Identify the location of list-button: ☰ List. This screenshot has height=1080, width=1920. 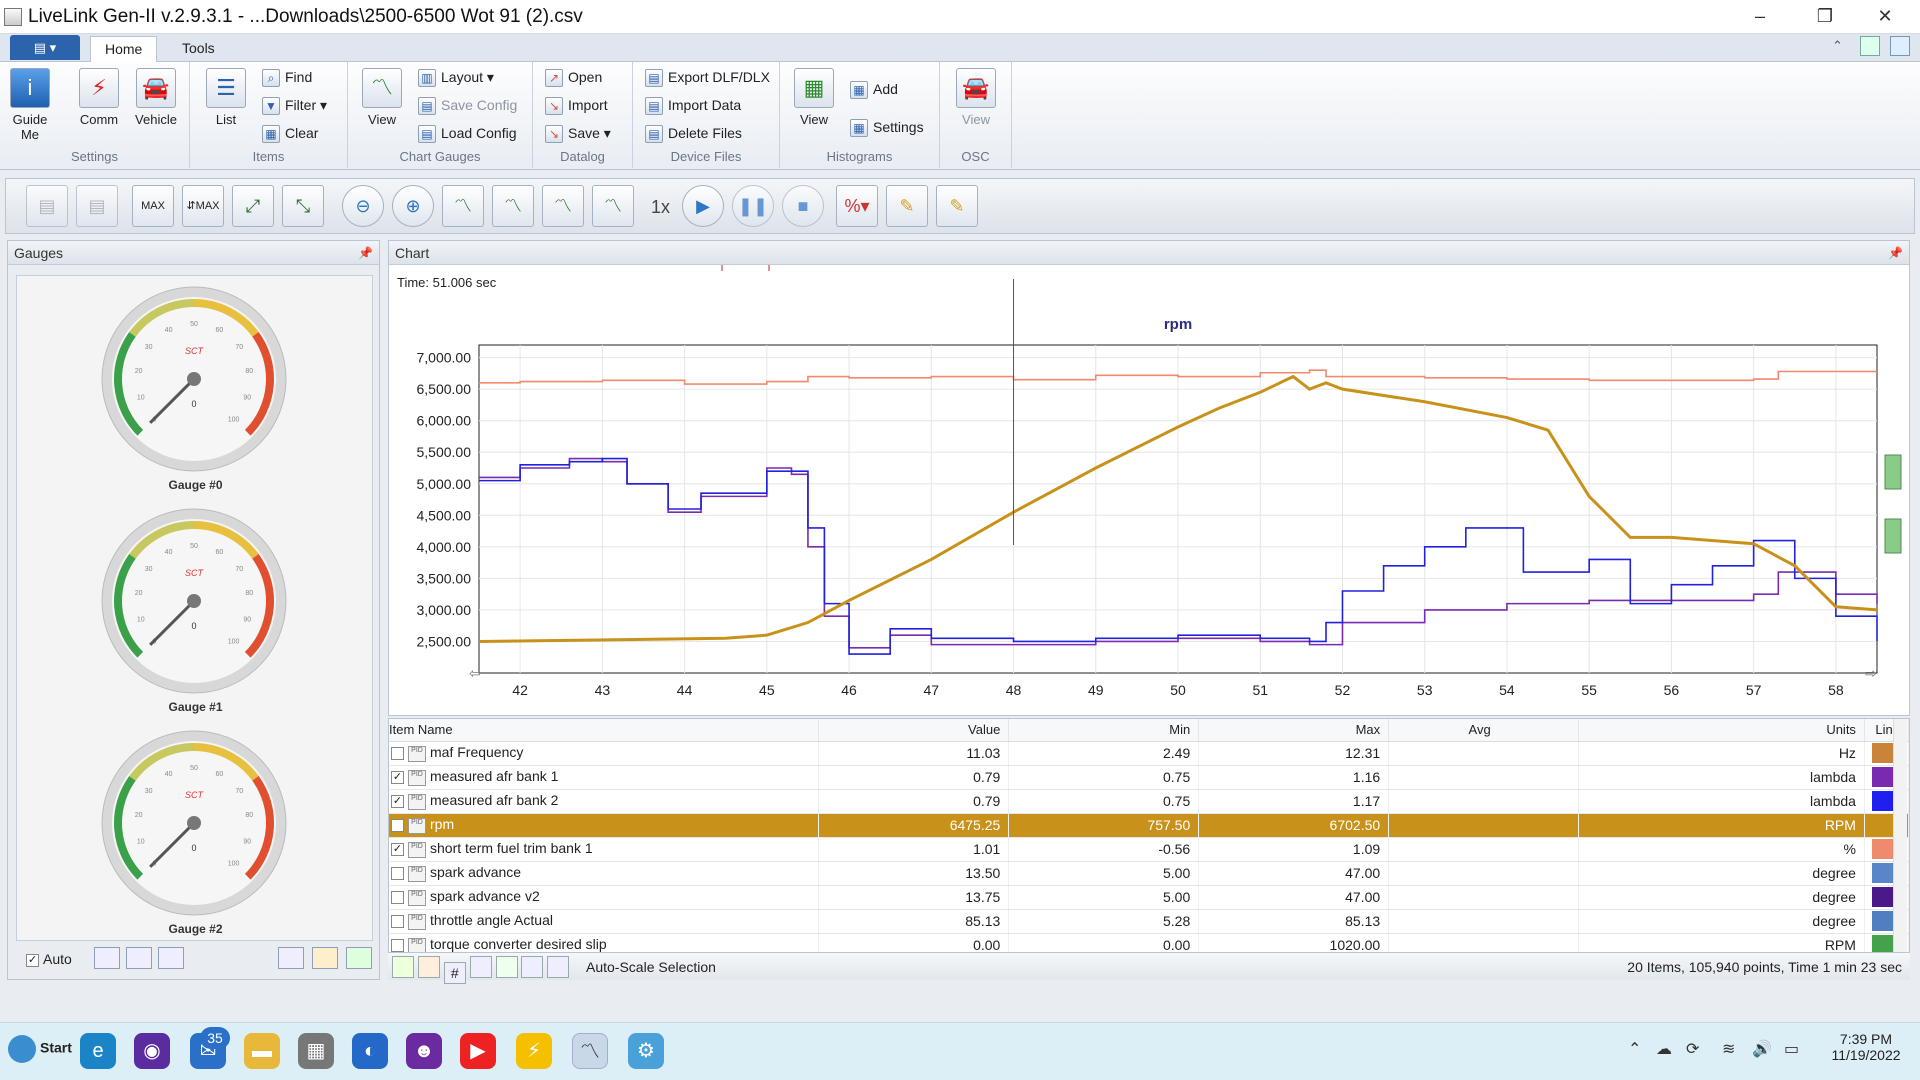
(226, 97).